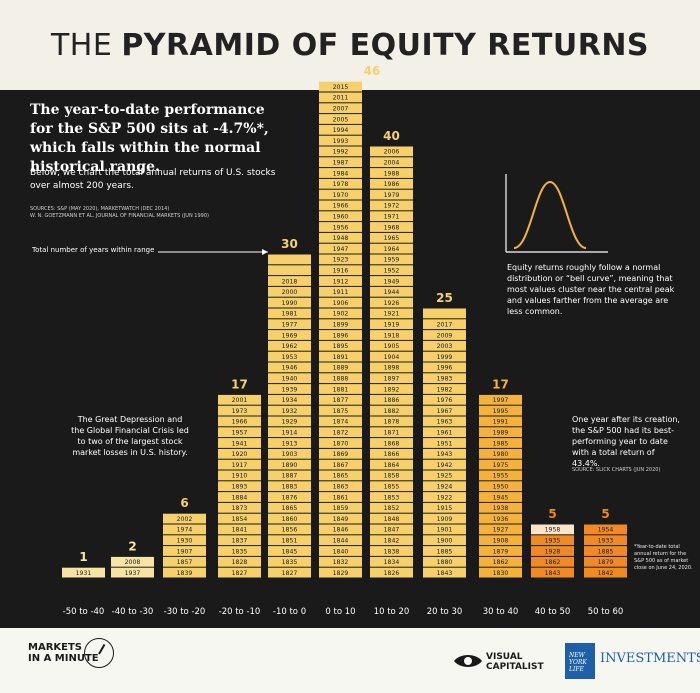  I want to click on year-label: 1938, so click(501, 508).